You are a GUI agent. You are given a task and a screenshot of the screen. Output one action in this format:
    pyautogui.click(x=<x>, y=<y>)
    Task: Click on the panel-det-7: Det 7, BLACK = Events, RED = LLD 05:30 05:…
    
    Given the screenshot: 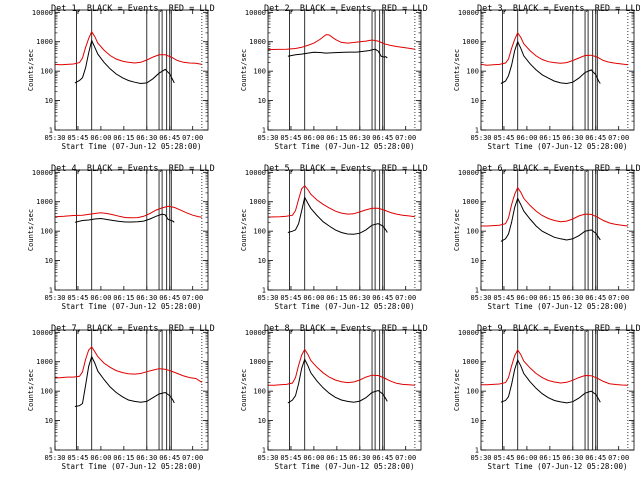 What is the action you would take?
    pyautogui.click(x=121, y=397)
    